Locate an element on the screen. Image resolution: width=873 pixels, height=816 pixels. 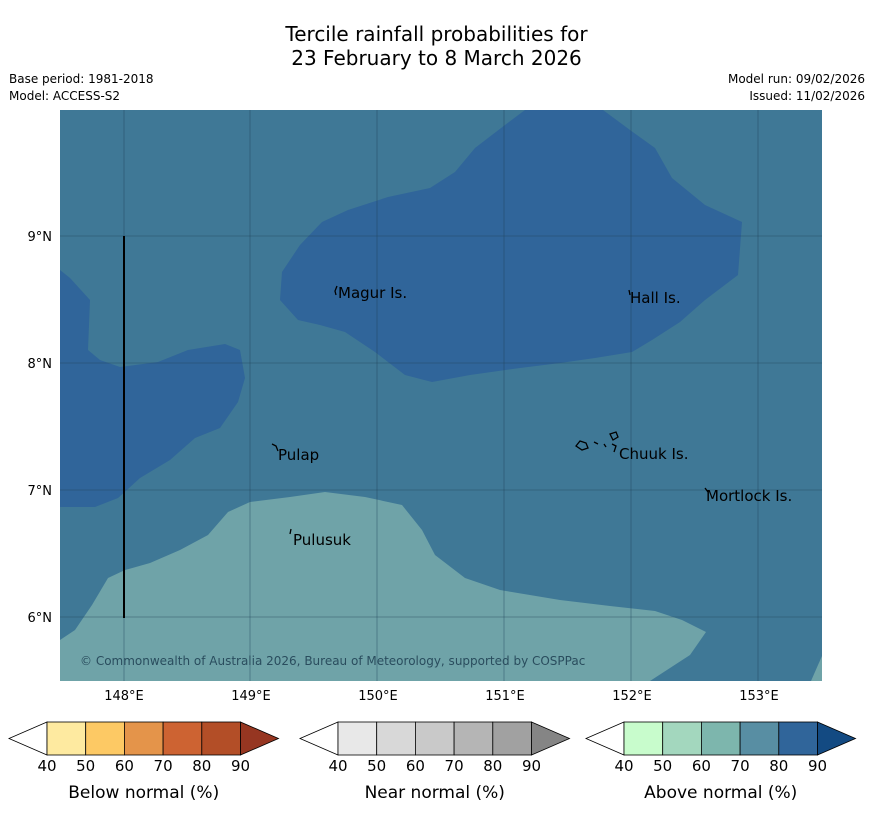
near-legend-tick: 60 is located at coordinates (415, 766).